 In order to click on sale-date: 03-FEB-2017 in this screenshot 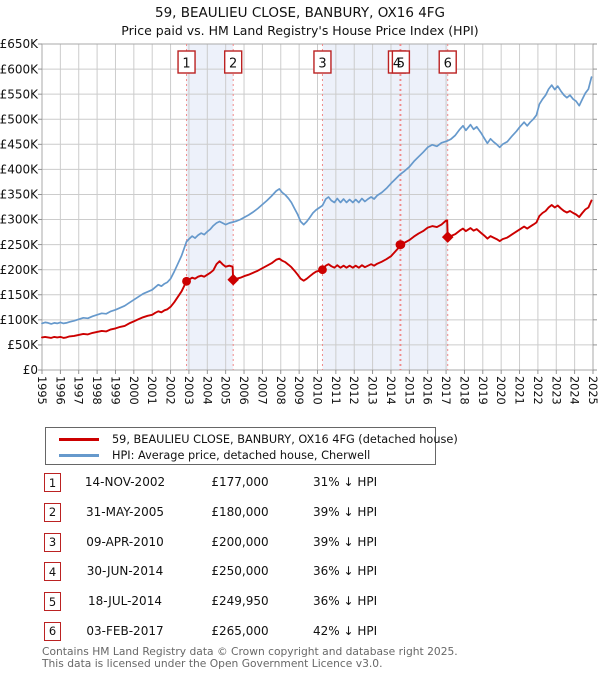, I will do `click(125, 630)`.